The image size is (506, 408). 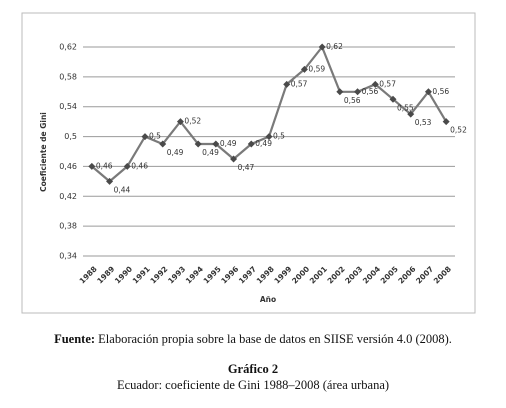 I want to click on y-tick-label: 0,62, so click(x=68, y=47).